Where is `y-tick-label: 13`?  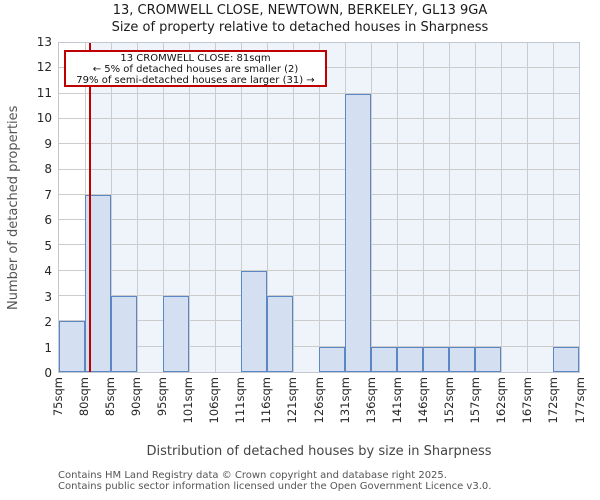
y-tick-label: 13 is located at coordinates (44, 42).